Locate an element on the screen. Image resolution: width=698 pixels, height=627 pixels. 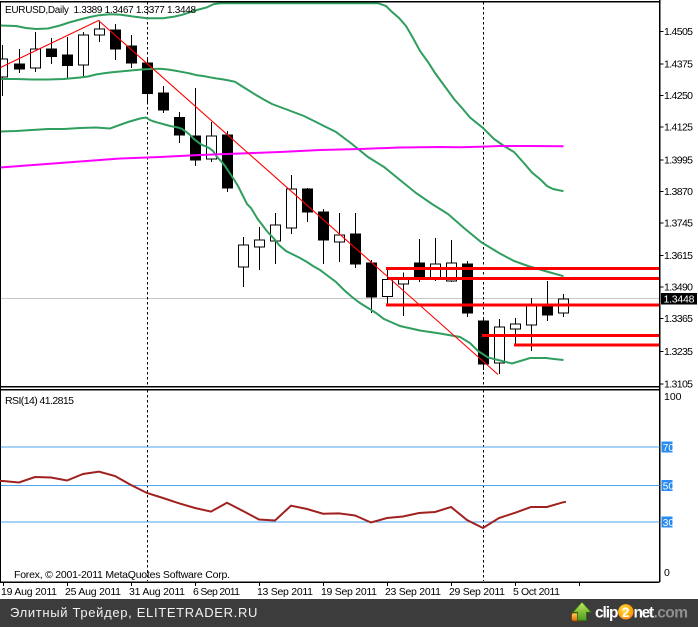
svg-text: clip is located at coordinates (607, 613).